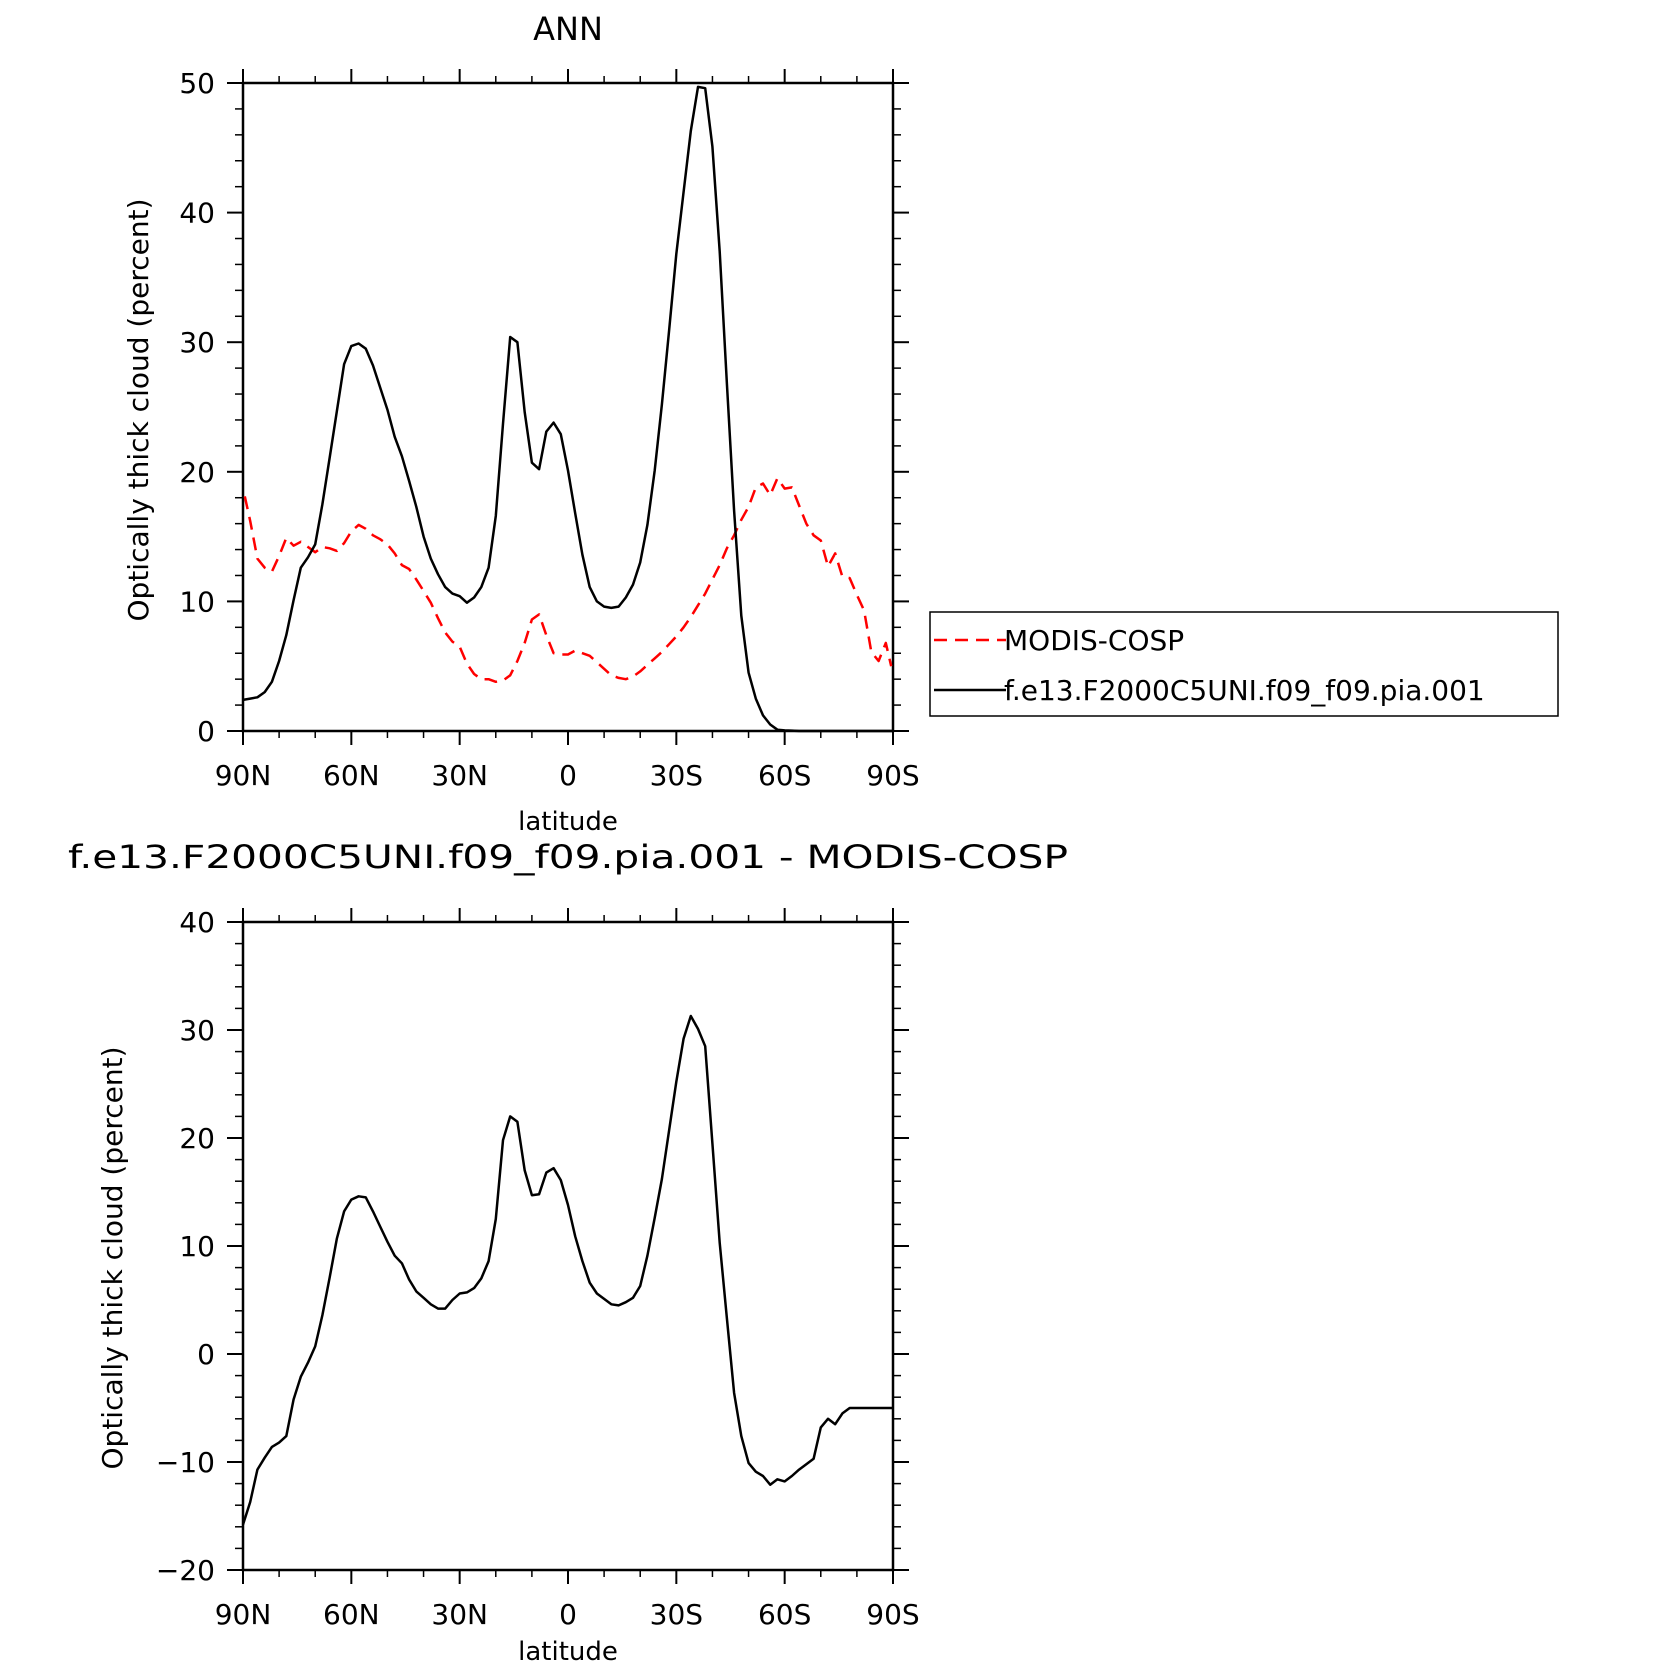 This screenshot has width=1660, height=1674. I want to click on y-tick-label: −20, so click(185, 1570).